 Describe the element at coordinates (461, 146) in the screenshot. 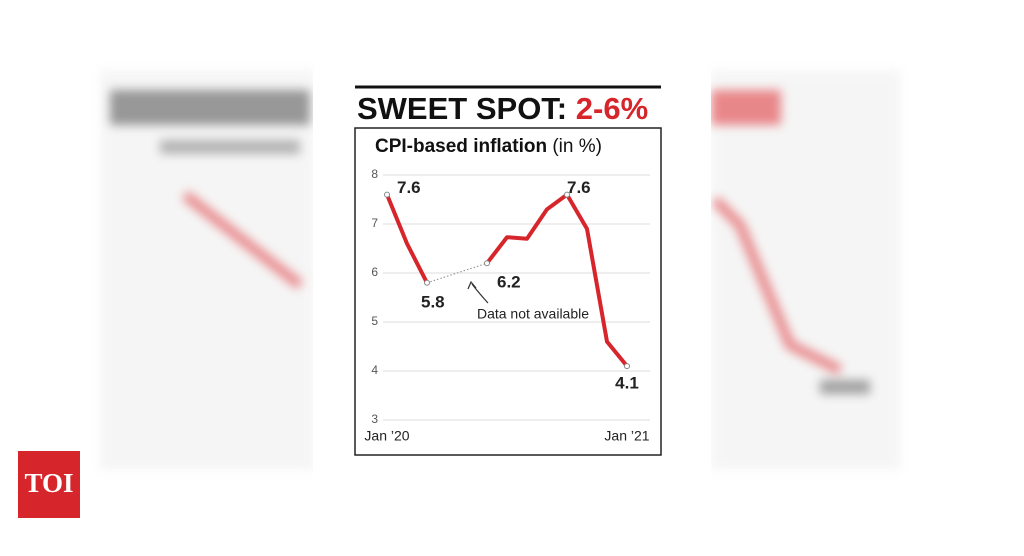

I see `subtitle-text: CPI-based inflation` at that location.